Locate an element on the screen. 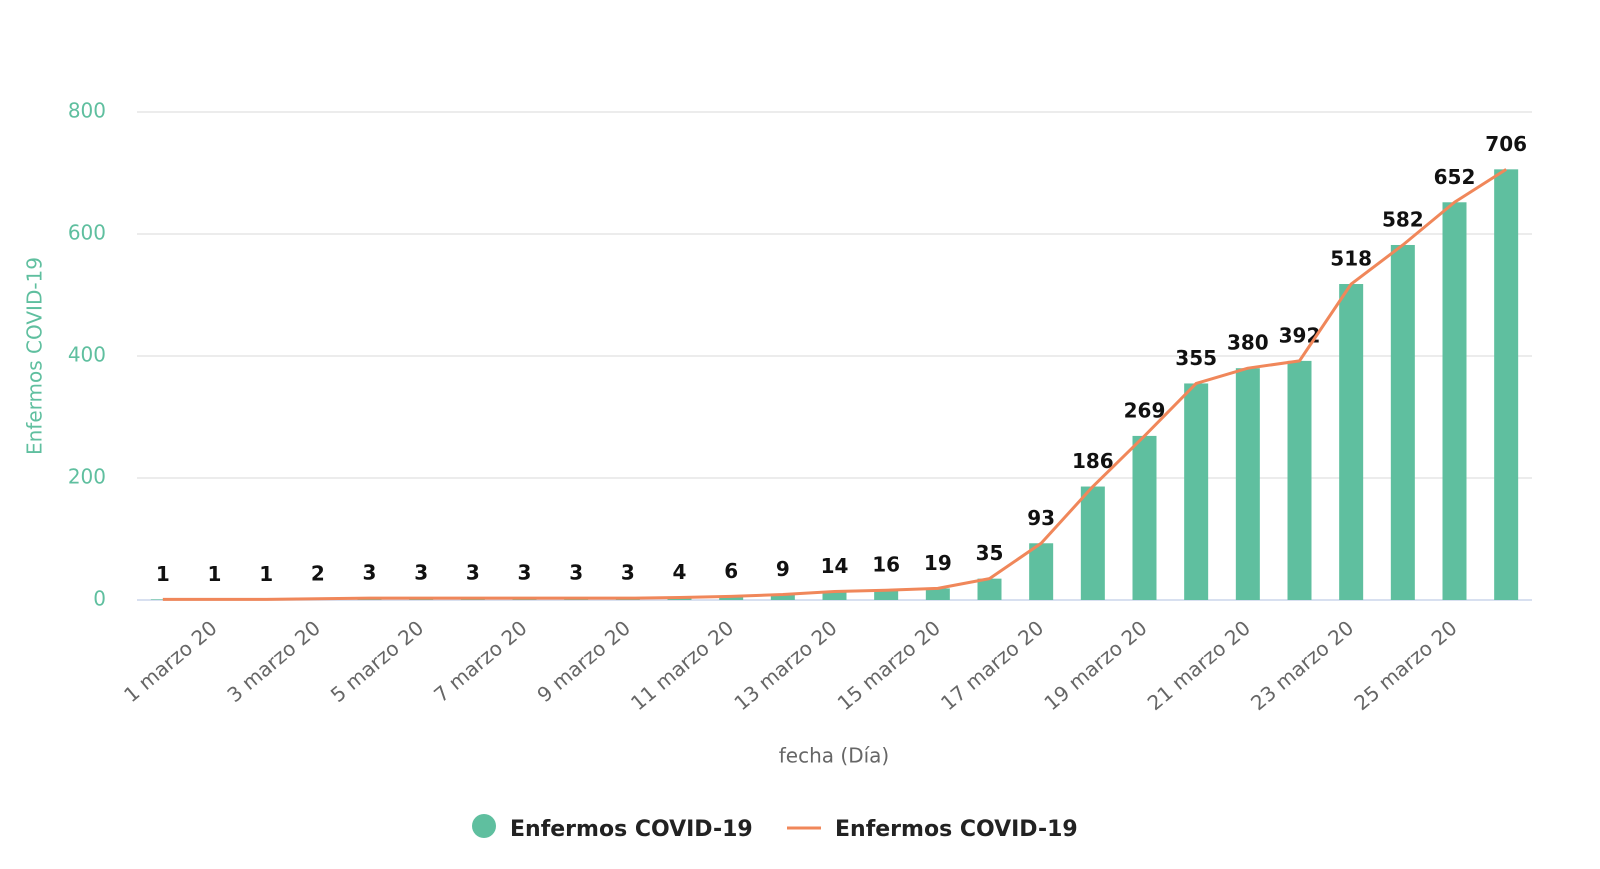 This screenshot has height=869, width=1600. data-label: 35 is located at coordinates (990, 553).